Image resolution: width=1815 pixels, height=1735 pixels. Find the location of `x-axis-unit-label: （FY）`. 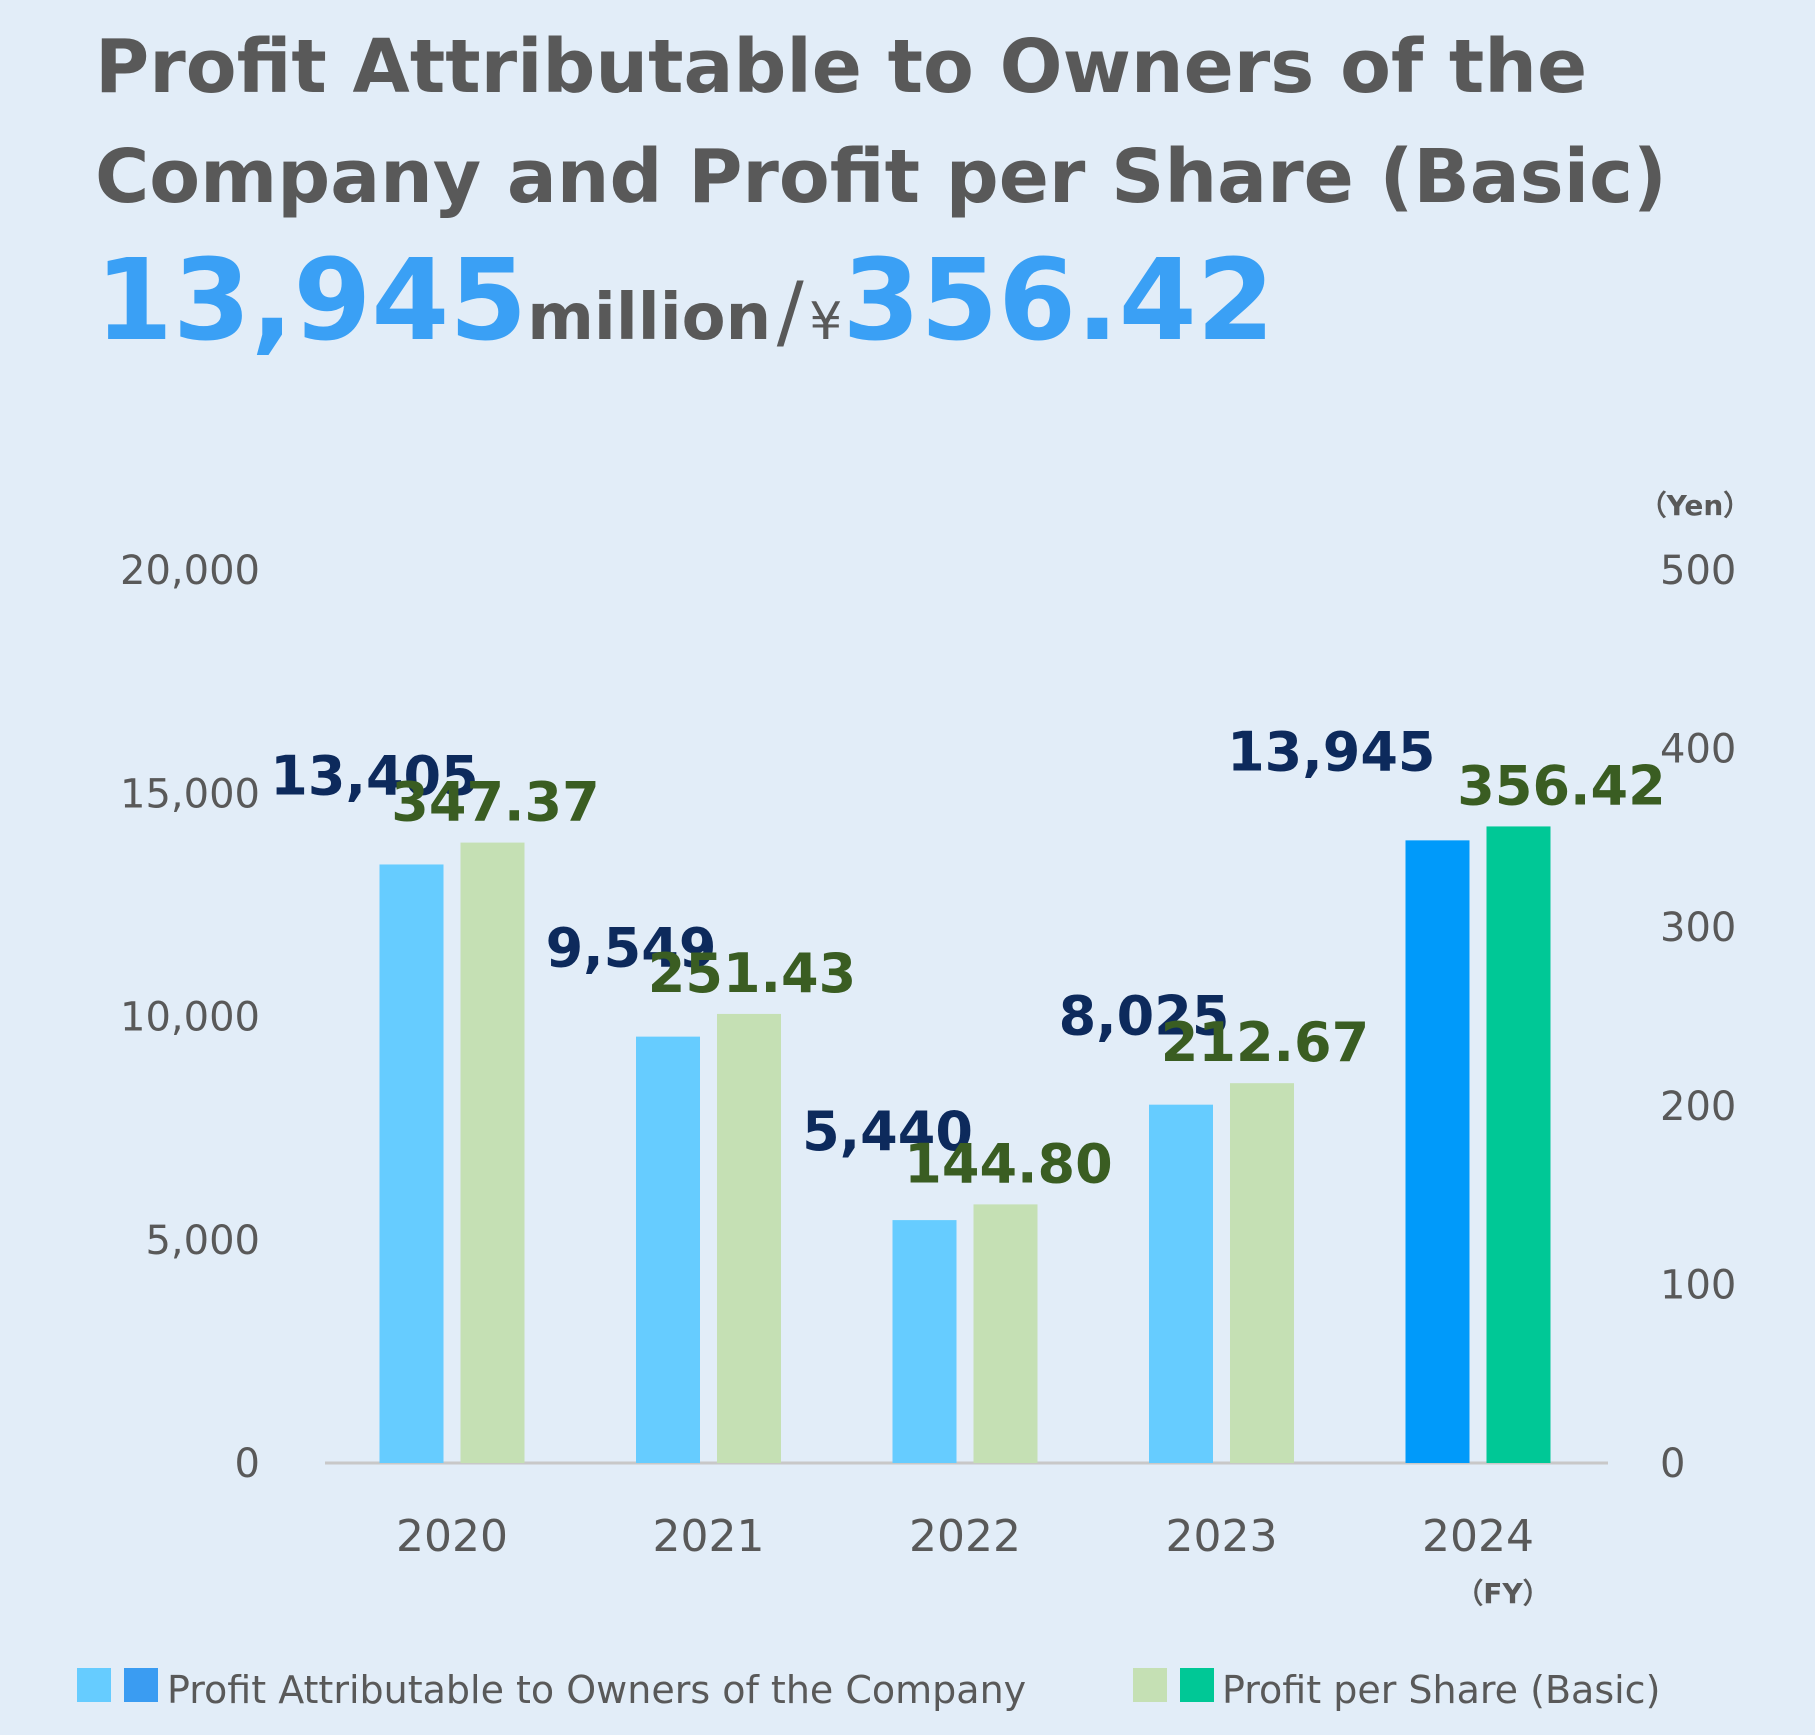

x-axis-unit-label: （FY） is located at coordinates (1502, 1593).